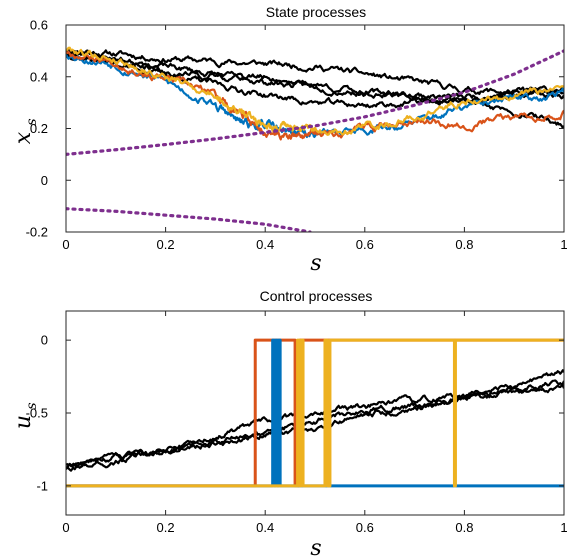 Image resolution: width=567 pixels, height=560 pixels. I want to click on y-tick-label-top-3: 0.4, so click(39, 76).